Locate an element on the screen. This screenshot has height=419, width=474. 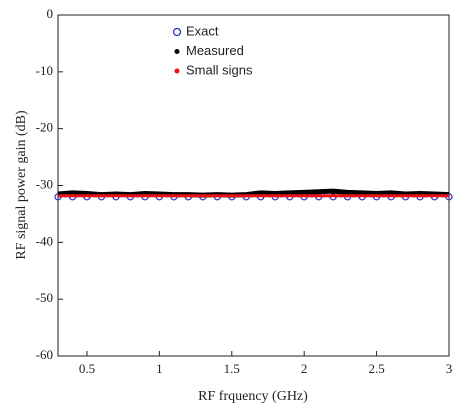
y-tick-label: -40 is located at coordinates (44, 240).